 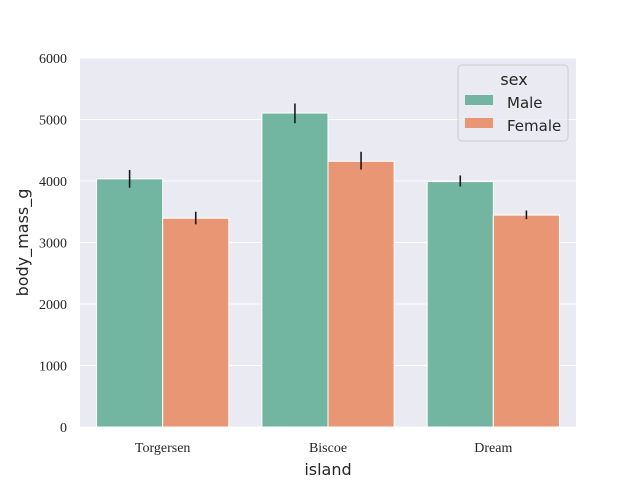 What do you see at coordinates (479, 100) in the screenshot?
I see `legend-swatch-male` at bounding box center [479, 100].